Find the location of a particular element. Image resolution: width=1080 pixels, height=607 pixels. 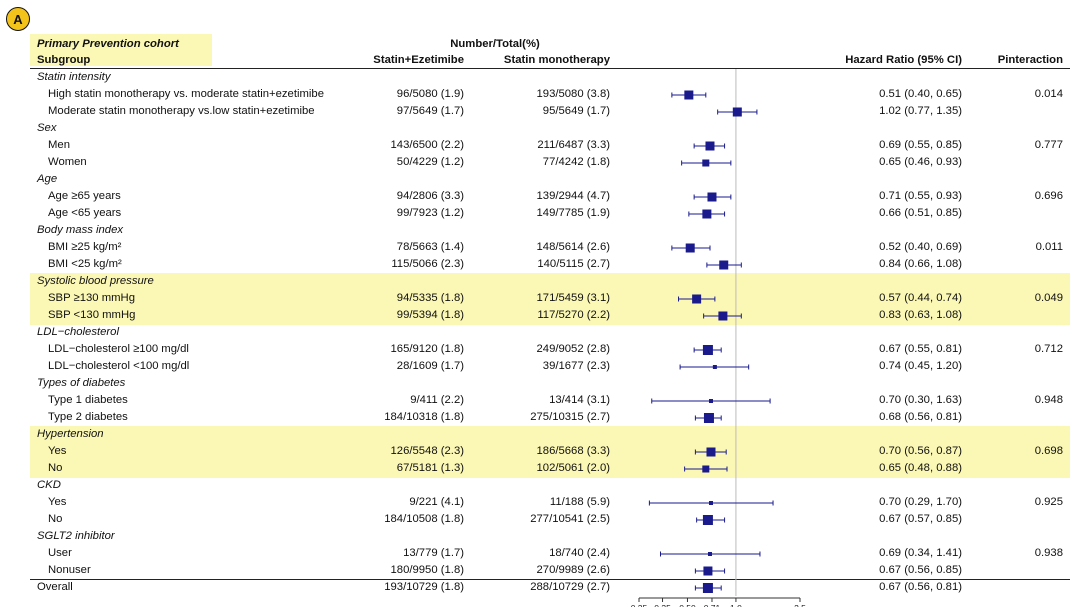

subgroup-label: LDL−cholesterol <100 mg/dl is located at coordinates (119, 366).